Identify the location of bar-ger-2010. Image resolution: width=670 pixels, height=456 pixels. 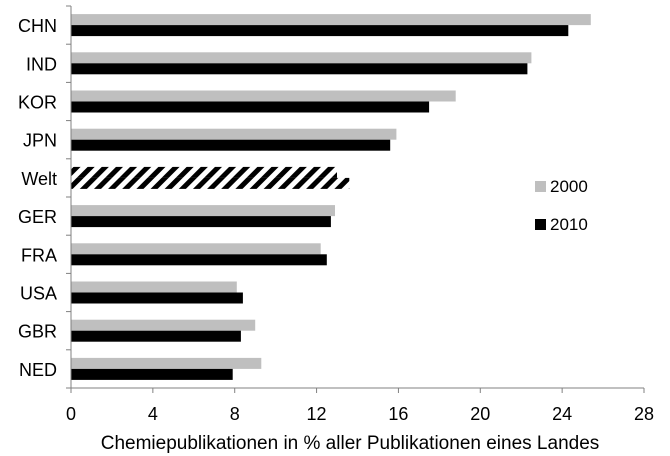
(201, 222).